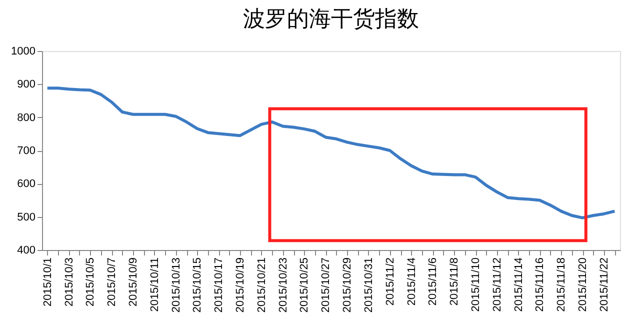  Describe the element at coordinates (154, 285) in the screenshot. I see `x-tick-label: 2015/10/11` at that location.